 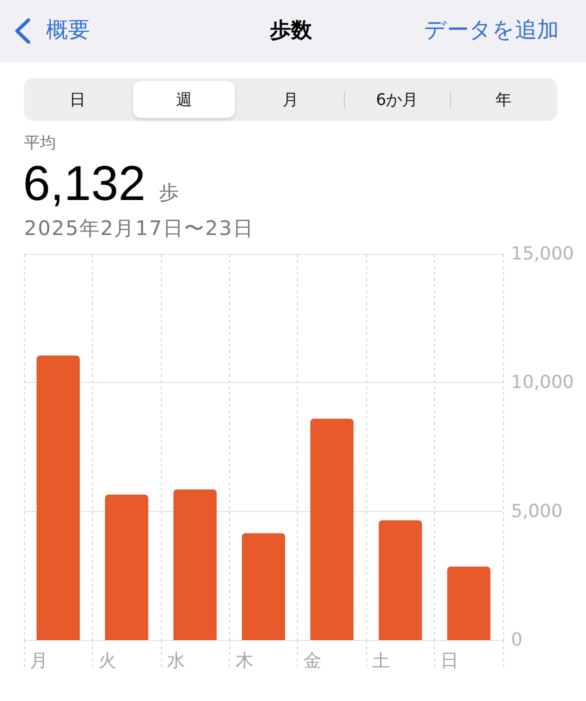 What do you see at coordinates (68, 30) in the screenshot?
I see `text: 概要` at bounding box center [68, 30].